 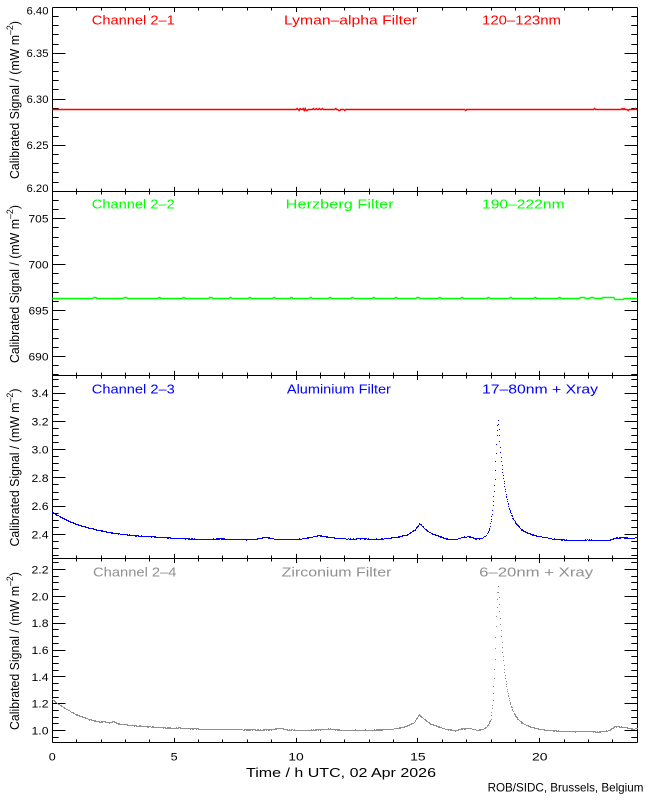 I want to click on svg-text: 2.6, so click(x=40, y=507).